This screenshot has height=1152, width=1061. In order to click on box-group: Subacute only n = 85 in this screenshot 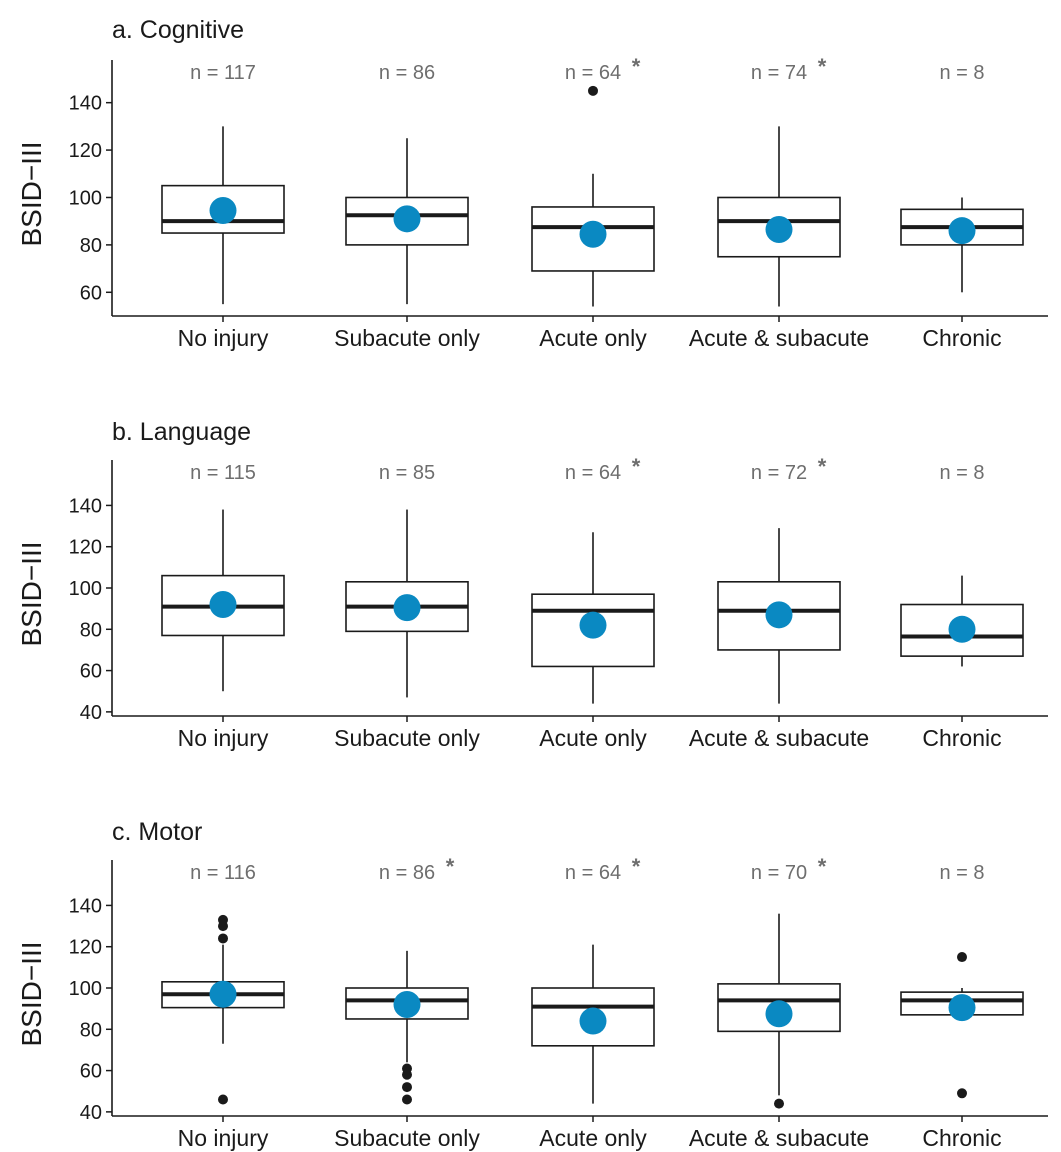, I will do `click(407, 606)`.